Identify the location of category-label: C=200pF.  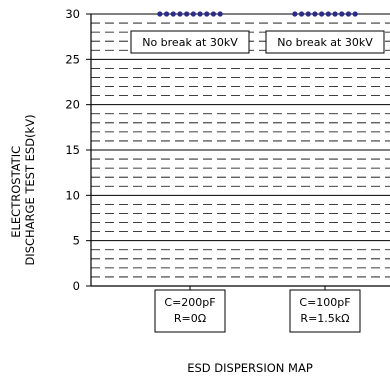
(189, 302).